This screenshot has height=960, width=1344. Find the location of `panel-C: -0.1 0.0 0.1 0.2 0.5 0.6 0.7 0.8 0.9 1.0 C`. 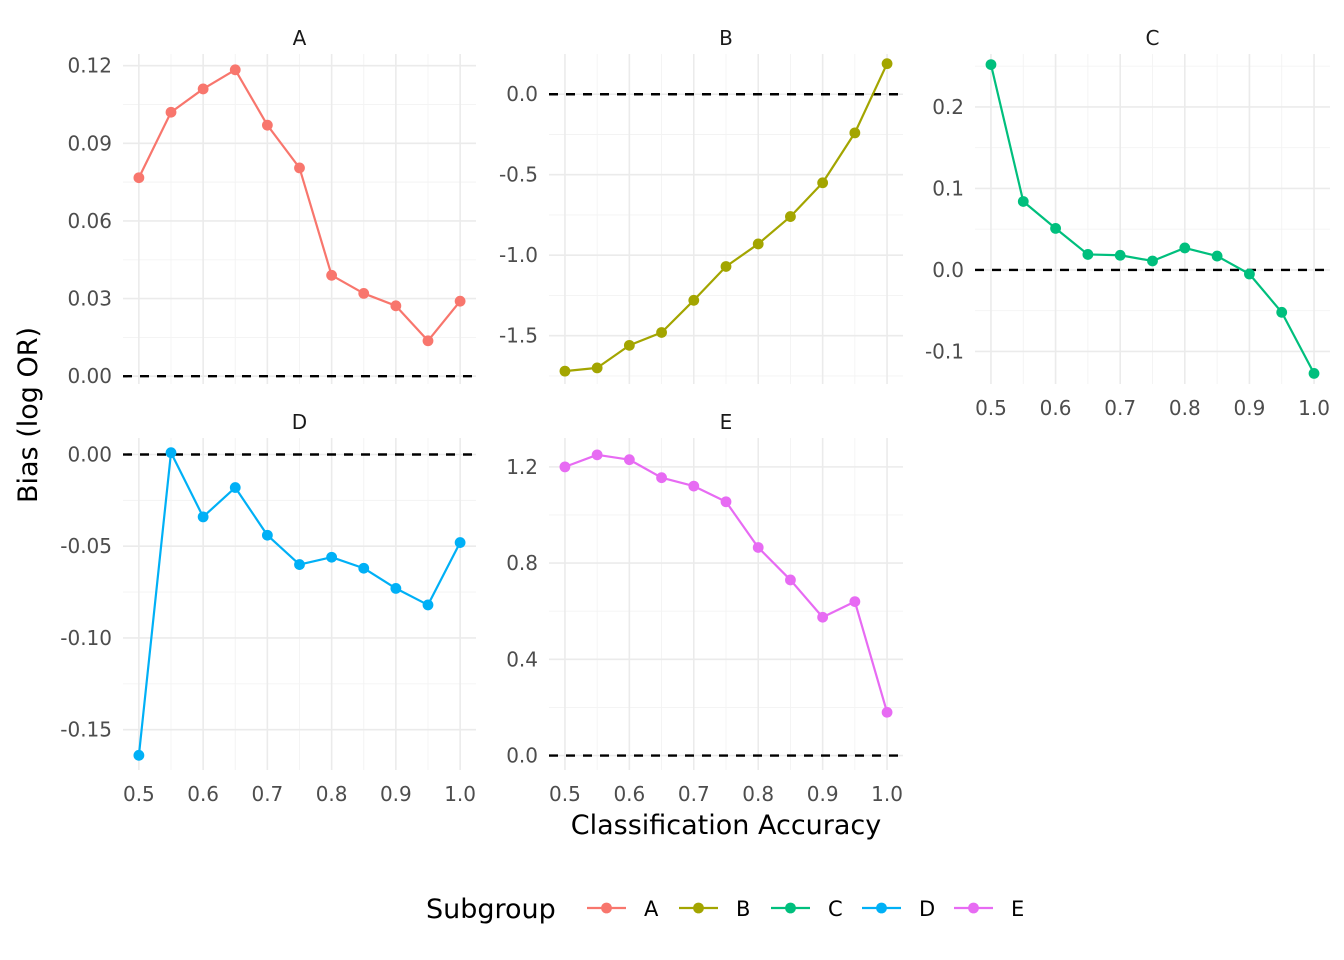

panel-C: -0.1 0.0 0.1 0.2 0.5 0.6 0.7 0.8 0.9 1.0 C is located at coordinates (1127, 223).